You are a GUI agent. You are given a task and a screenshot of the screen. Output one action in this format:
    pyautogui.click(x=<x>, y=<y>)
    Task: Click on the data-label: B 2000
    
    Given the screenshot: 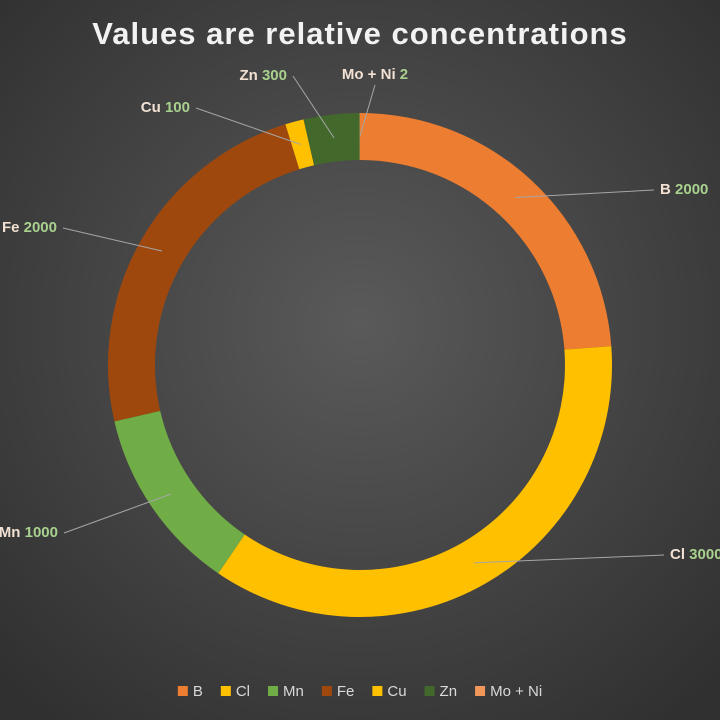 What is the action you would take?
    pyautogui.click(x=684, y=189)
    